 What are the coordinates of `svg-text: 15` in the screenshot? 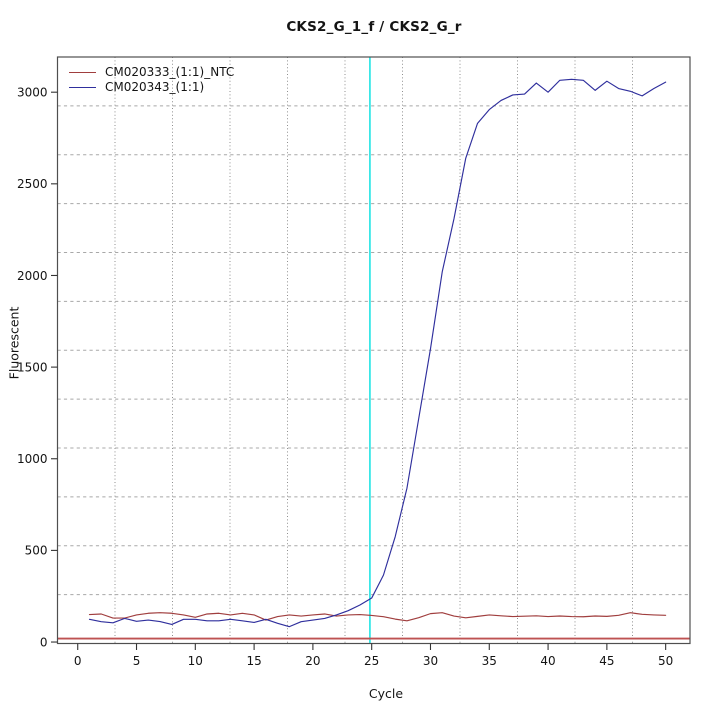 It's located at (253, 661).